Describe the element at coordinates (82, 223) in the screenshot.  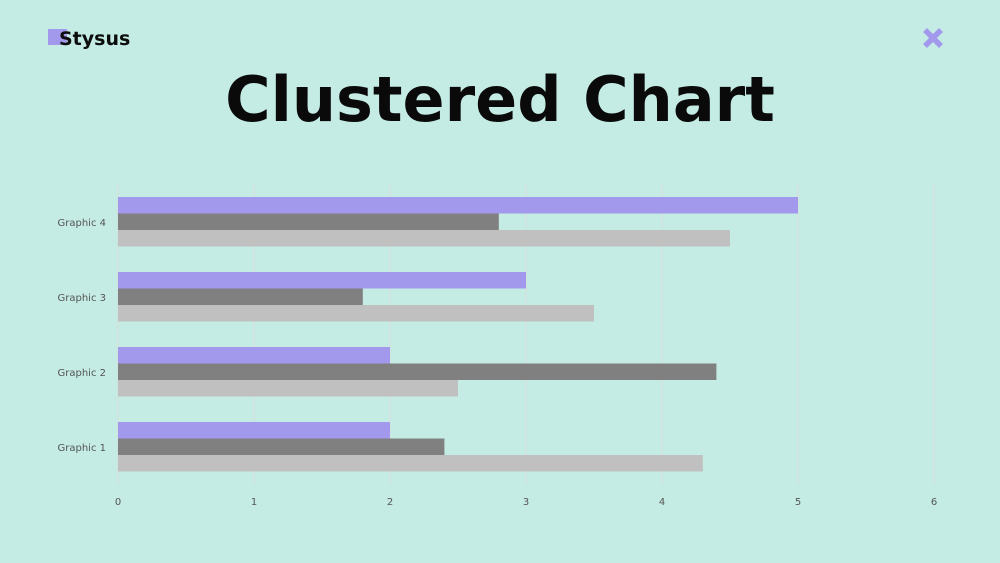
I see `y-category-label: Graphic 4` at that location.